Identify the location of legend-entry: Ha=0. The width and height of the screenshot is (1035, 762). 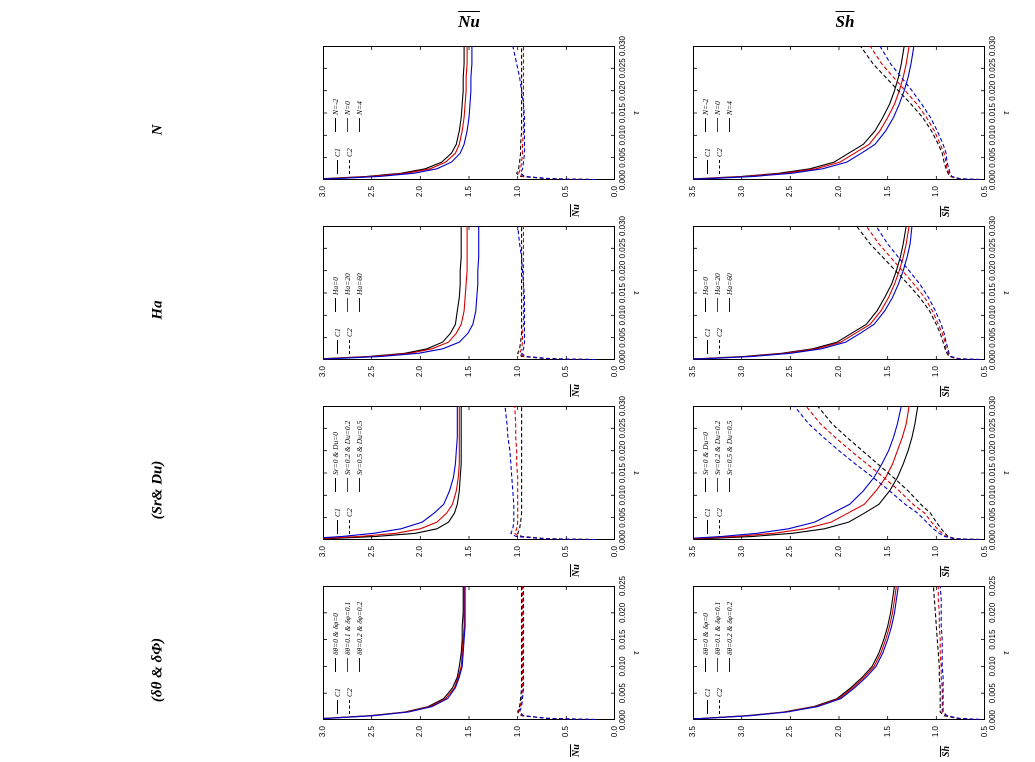
(705, 292).